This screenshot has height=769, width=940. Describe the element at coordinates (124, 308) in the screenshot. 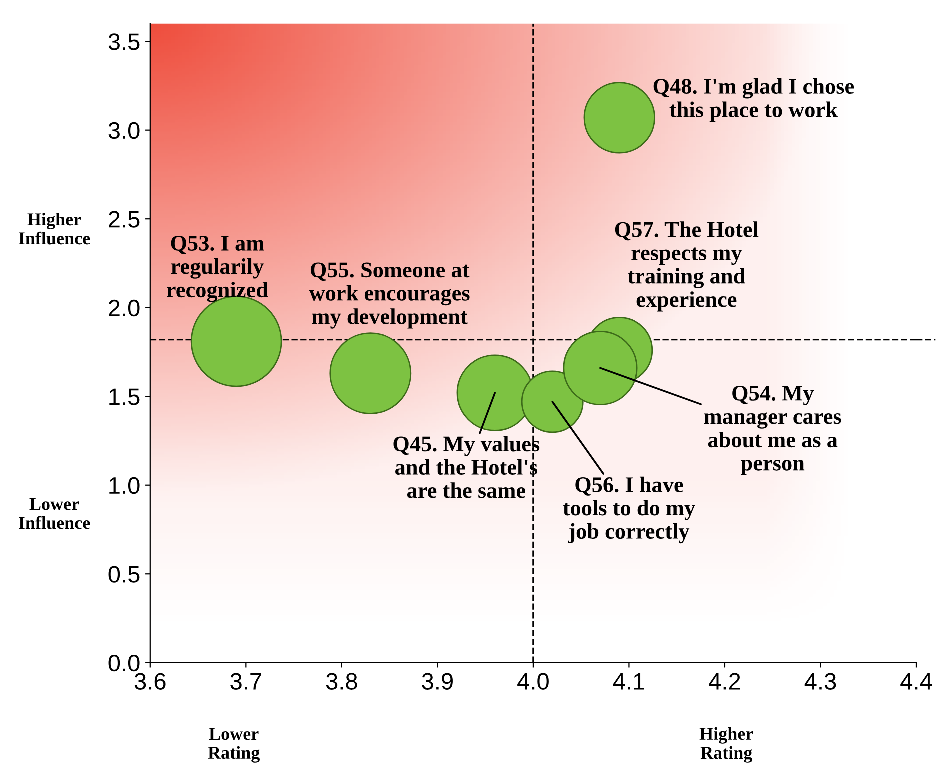

I see `y-tick-label: 2.0` at that location.